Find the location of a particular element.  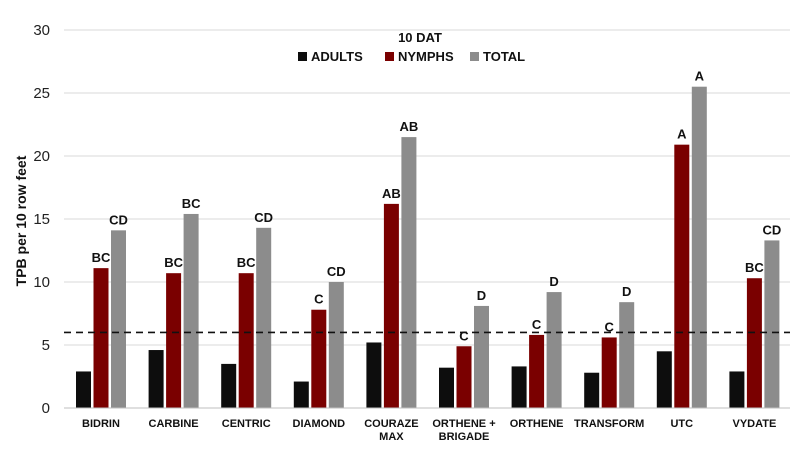

x-tick-label: CARBINE is located at coordinates (174, 424).